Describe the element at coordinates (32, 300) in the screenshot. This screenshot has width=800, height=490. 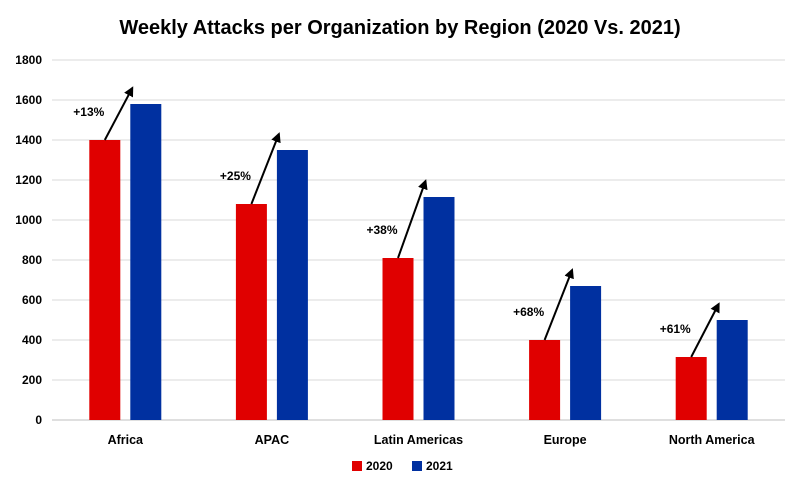
I see `y-tick-label: 600` at that location.